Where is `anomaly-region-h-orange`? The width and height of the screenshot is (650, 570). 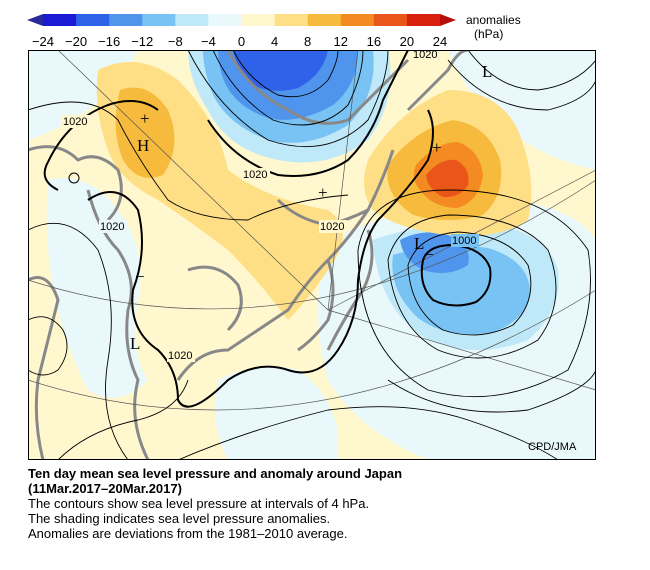
anomaly-region-h-orange is located at coordinates (145, 132).